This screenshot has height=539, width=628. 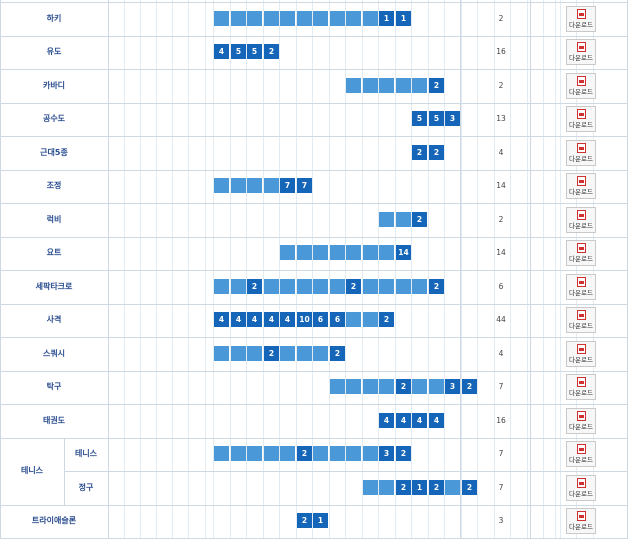 I want to click on event-count: 2, so click(x=501, y=18).